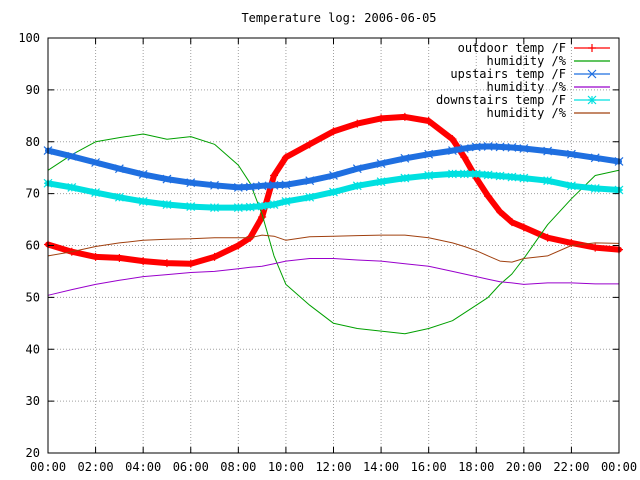 This screenshot has height=480, width=640. Describe the element at coordinates (33, 194) in the screenshot. I see `y-tick-label: 70` at that location.